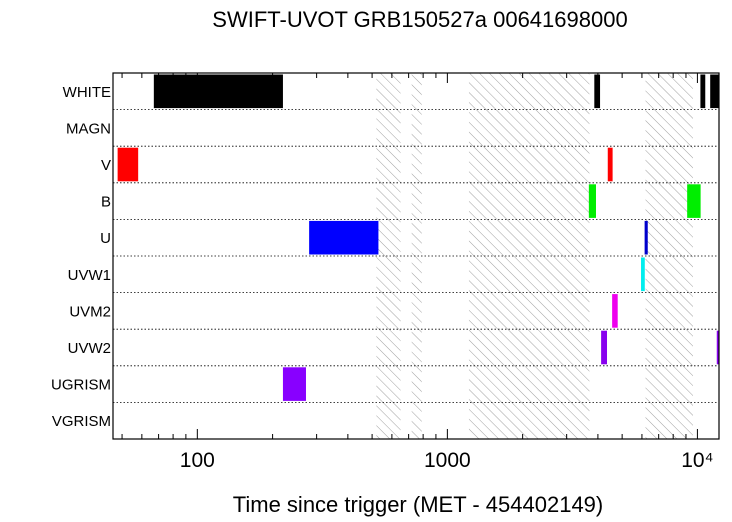 Image resolution: width=732 pixels, height=522 pixels. Describe the element at coordinates (419, 19) in the screenshot. I see `chart-title: SWIFT-UVOT GRB150527a 00641698000` at that location.